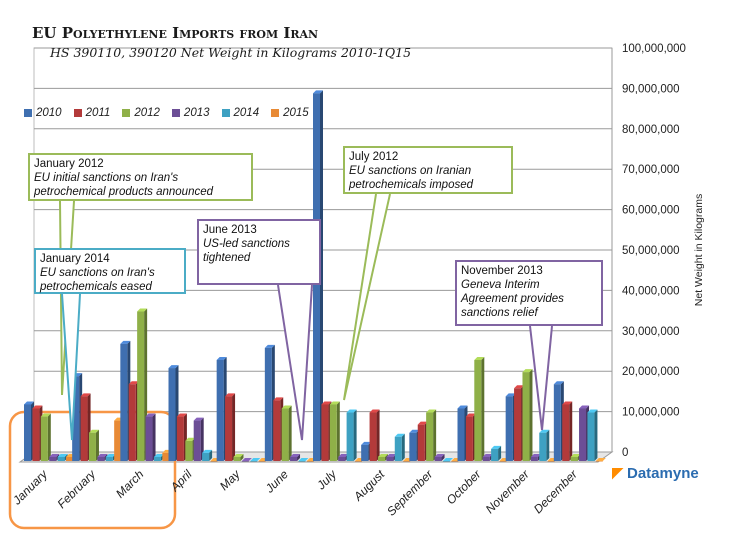 This screenshot has width=735, height=538. Describe the element at coordinates (534, 458) in the screenshot. I see `bar-2013-november` at that location.